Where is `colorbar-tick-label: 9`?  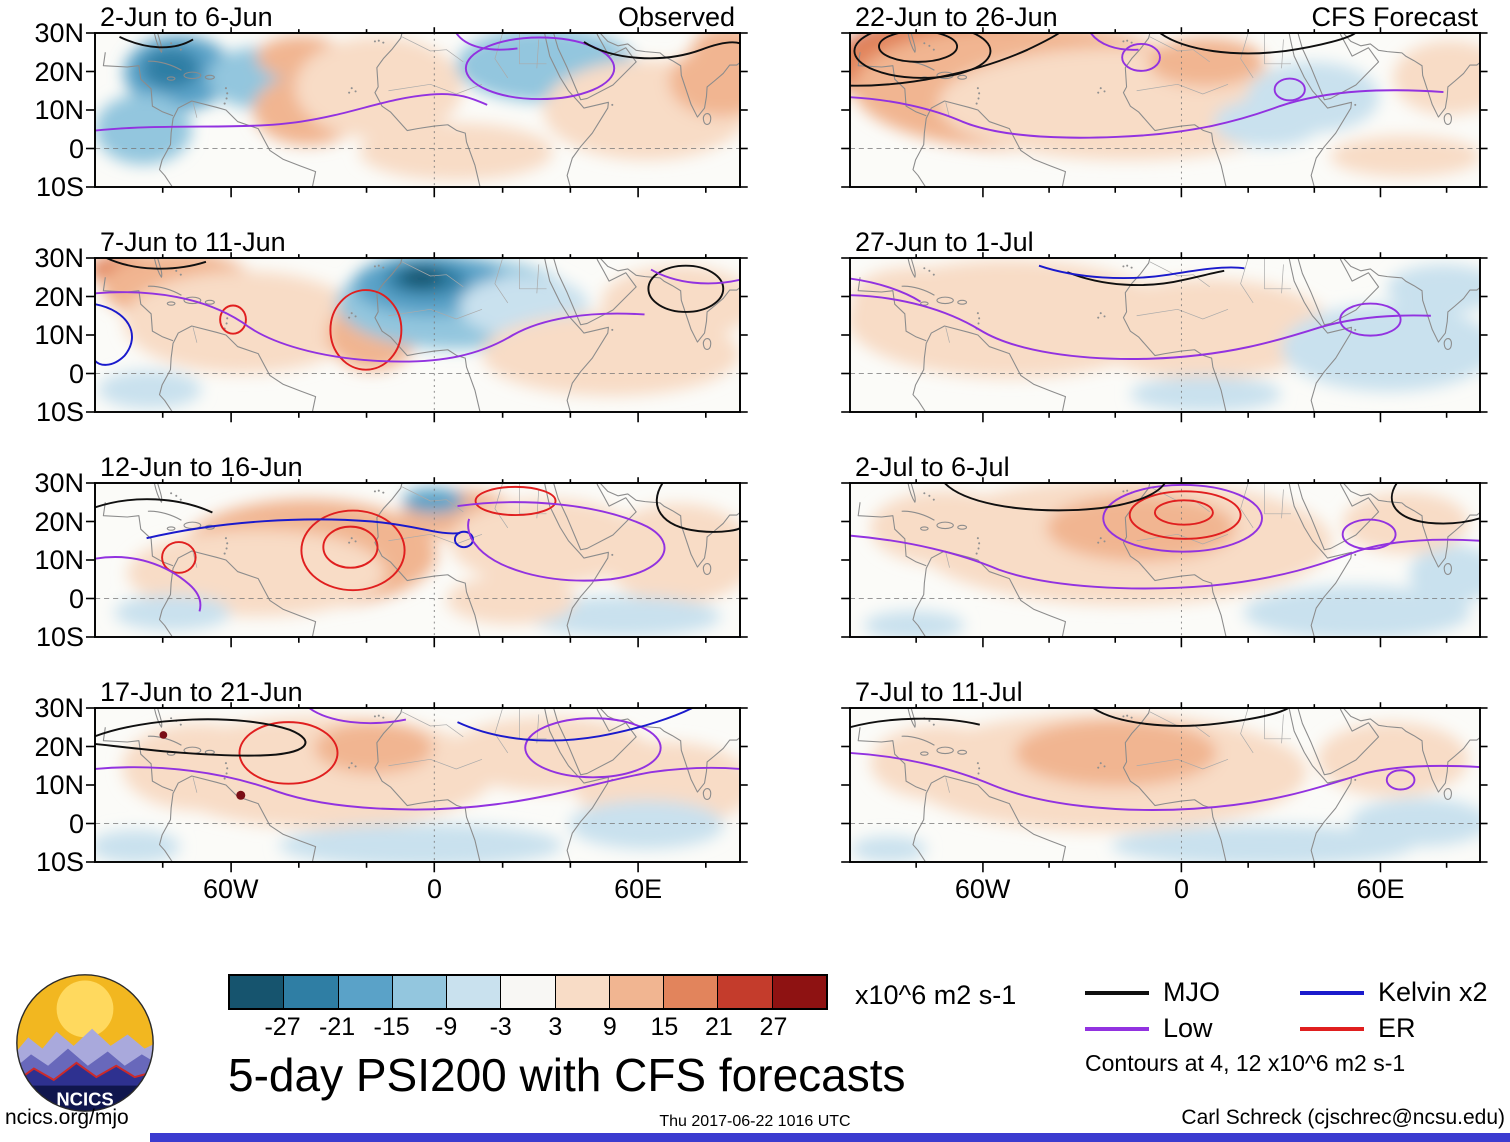 colorbar-tick-label: 9 is located at coordinates (609, 1027).